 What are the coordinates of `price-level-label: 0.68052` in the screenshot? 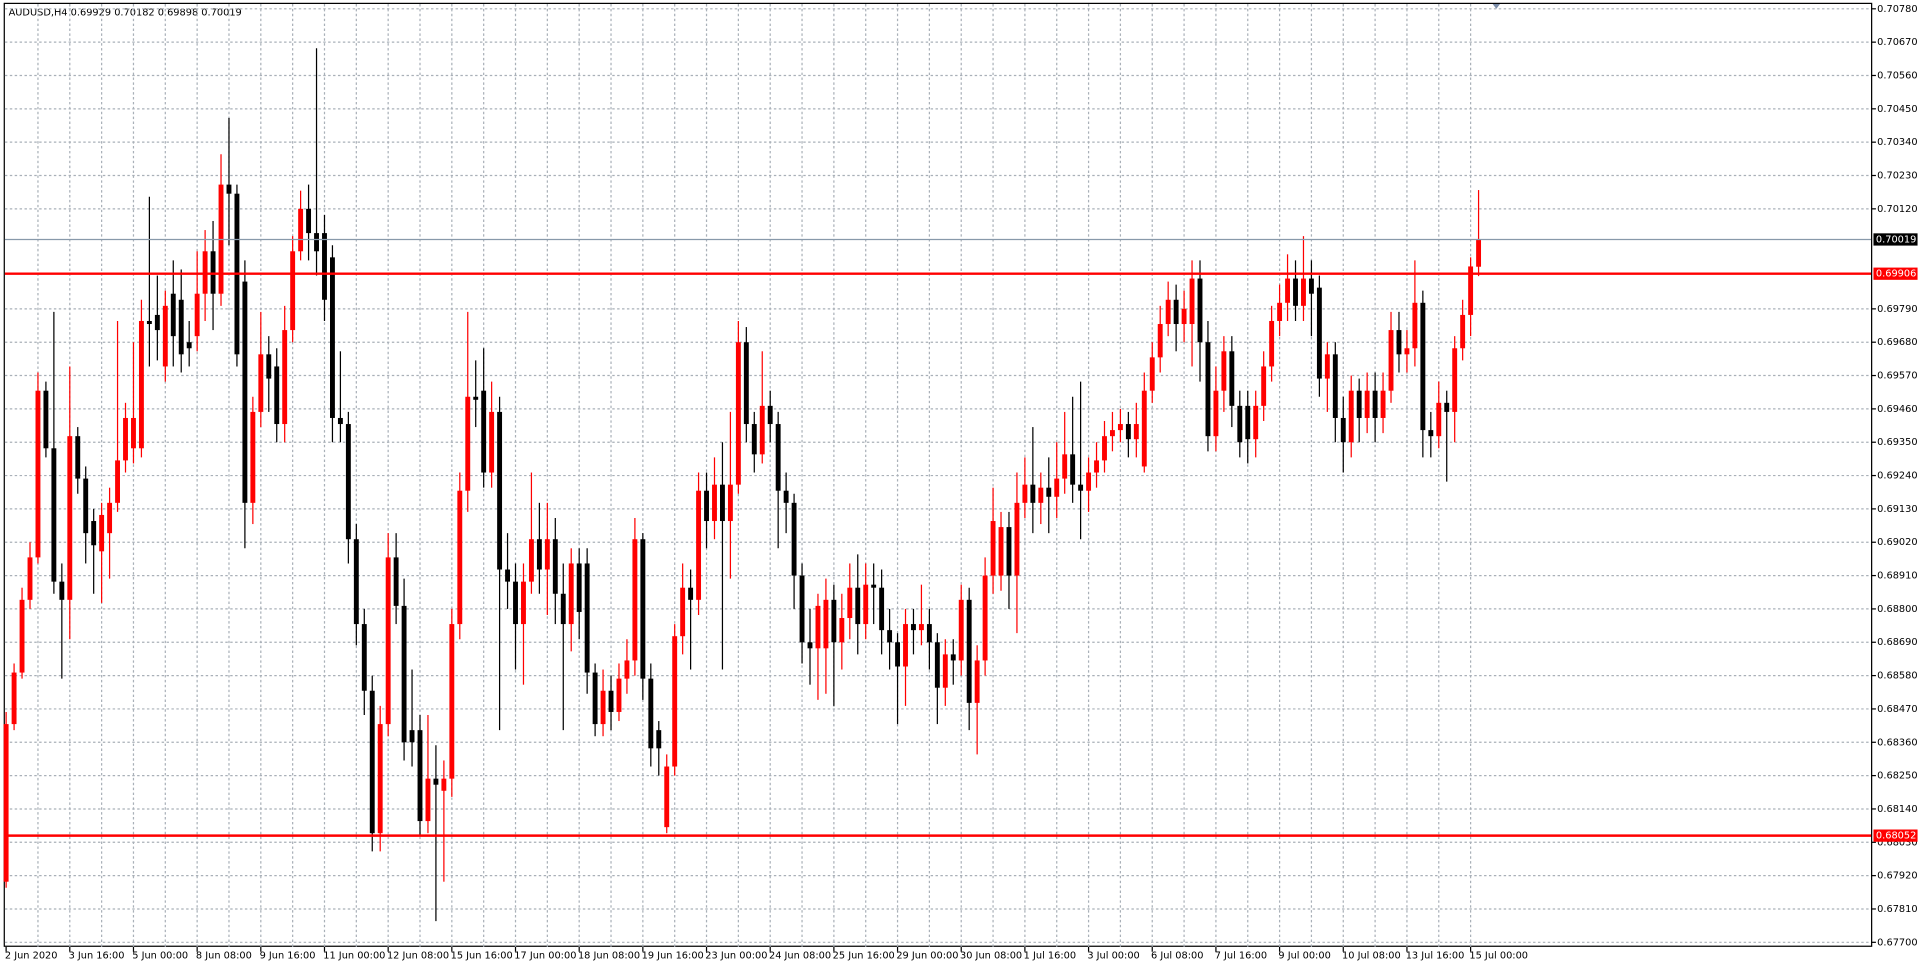 It's located at (1896, 836).